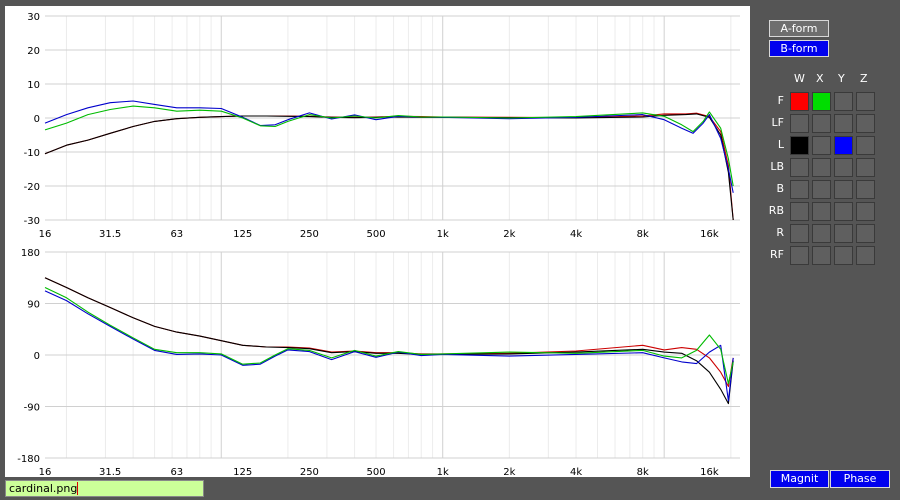  Describe the element at coordinates (865, 123) in the screenshot. I see `cell-lf-z` at that location.